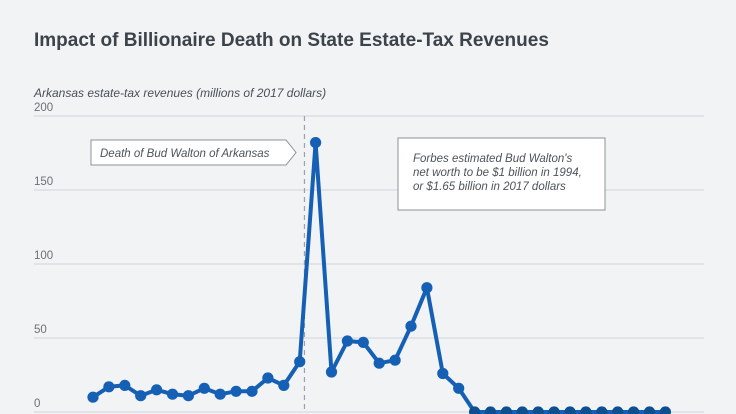 This screenshot has height=414, width=736. What do you see at coordinates (497, 173) in the screenshot?
I see `annotation-line: net worth to be $1 billion in 1994,` at bounding box center [497, 173].